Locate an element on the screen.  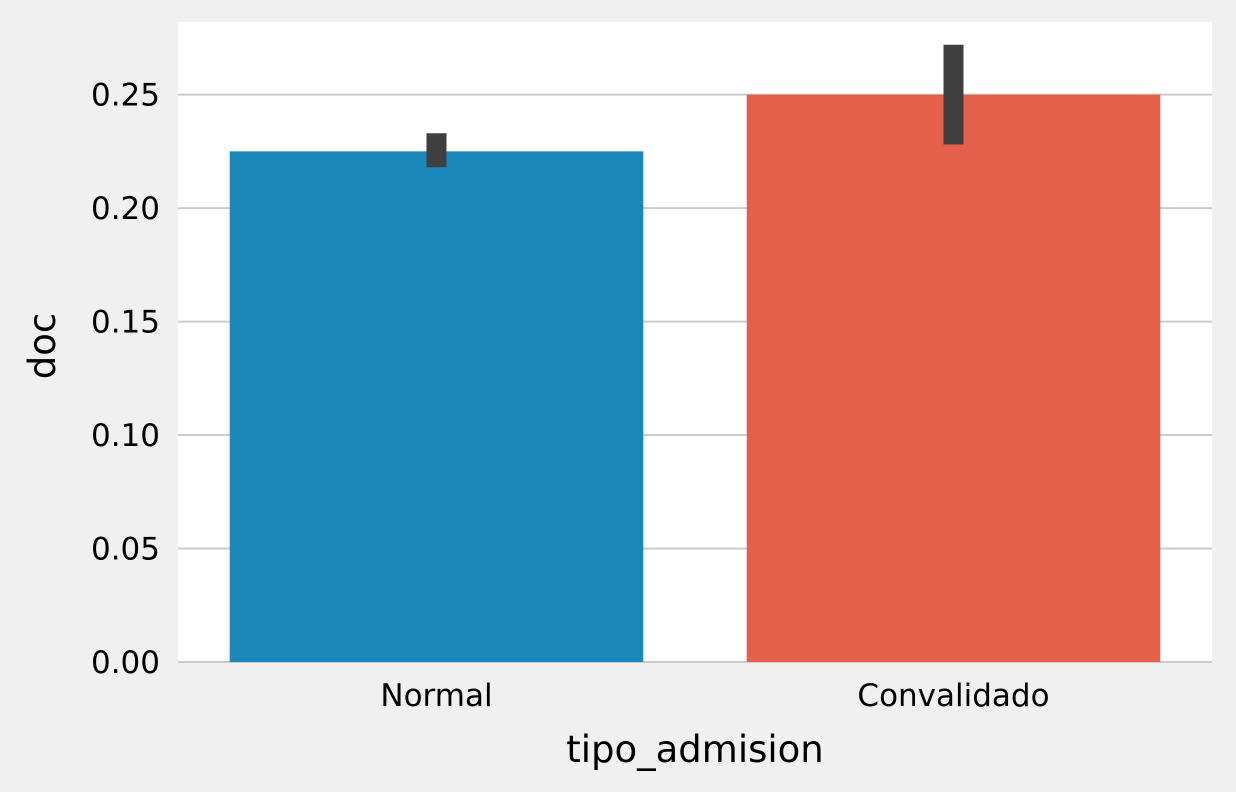
x-axis-ticks: Normal Convalidado is located at coordinates (714, 696).